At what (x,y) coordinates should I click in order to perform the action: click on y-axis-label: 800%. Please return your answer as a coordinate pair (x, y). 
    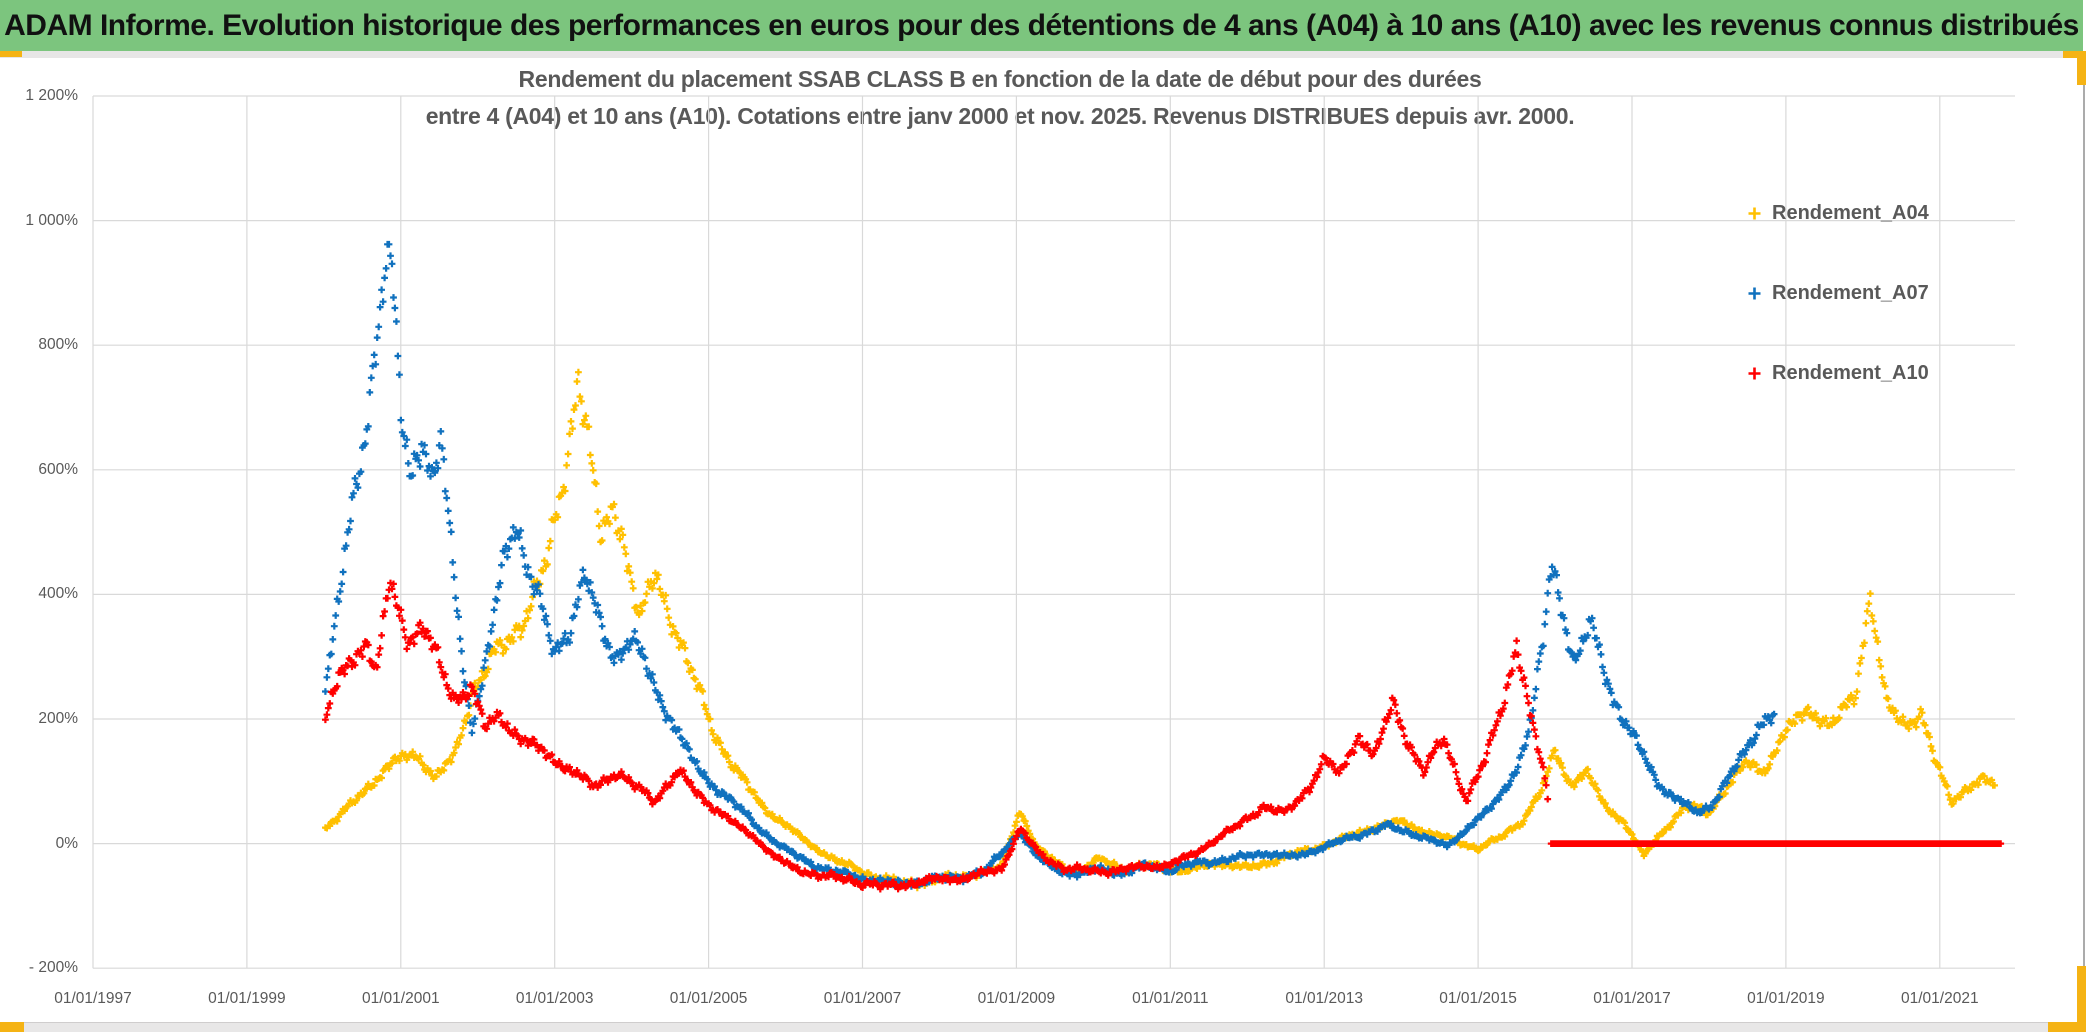
    Looking at the image, I should click on (58, 345).